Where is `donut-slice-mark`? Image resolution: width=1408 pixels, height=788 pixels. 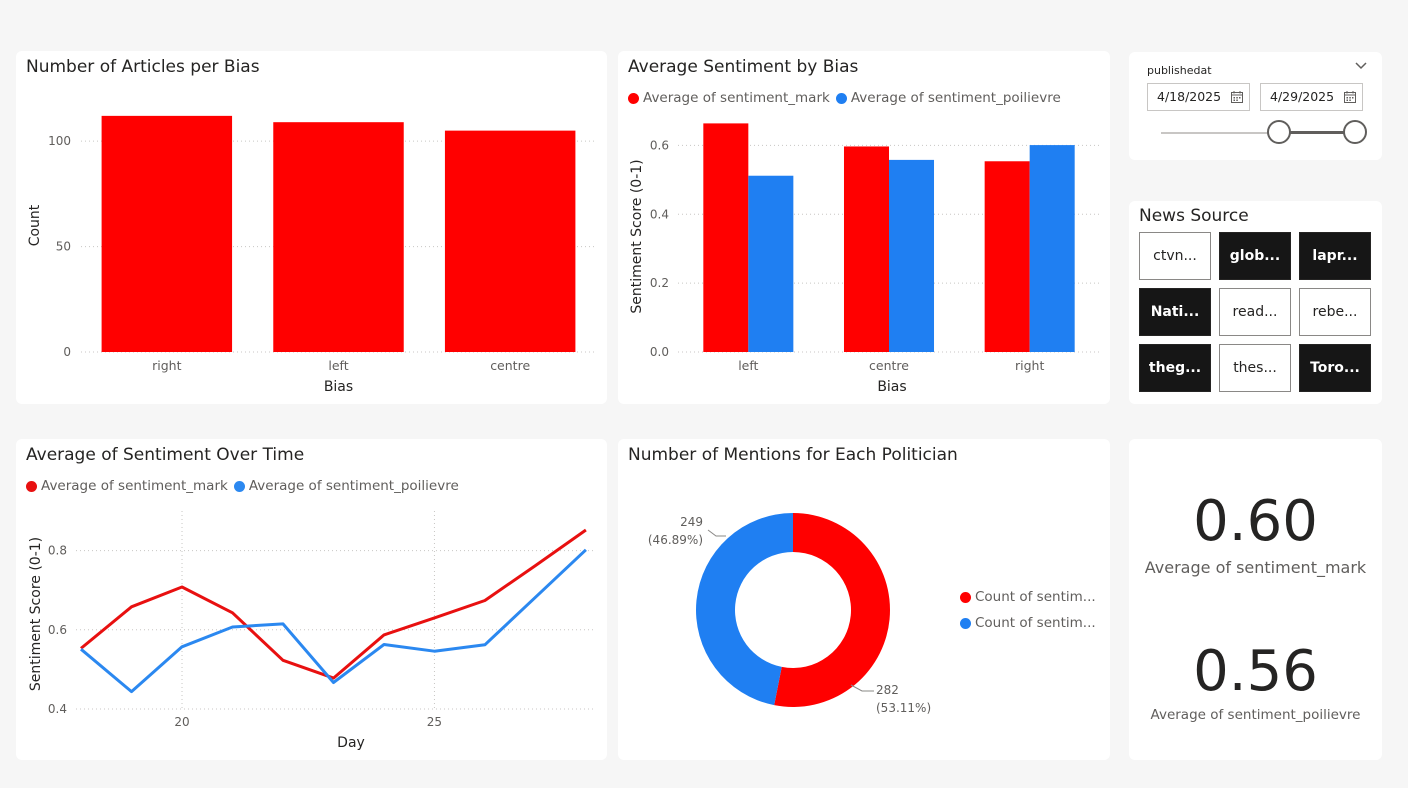 donut-slice-mark is located at coordinates (832, 610).